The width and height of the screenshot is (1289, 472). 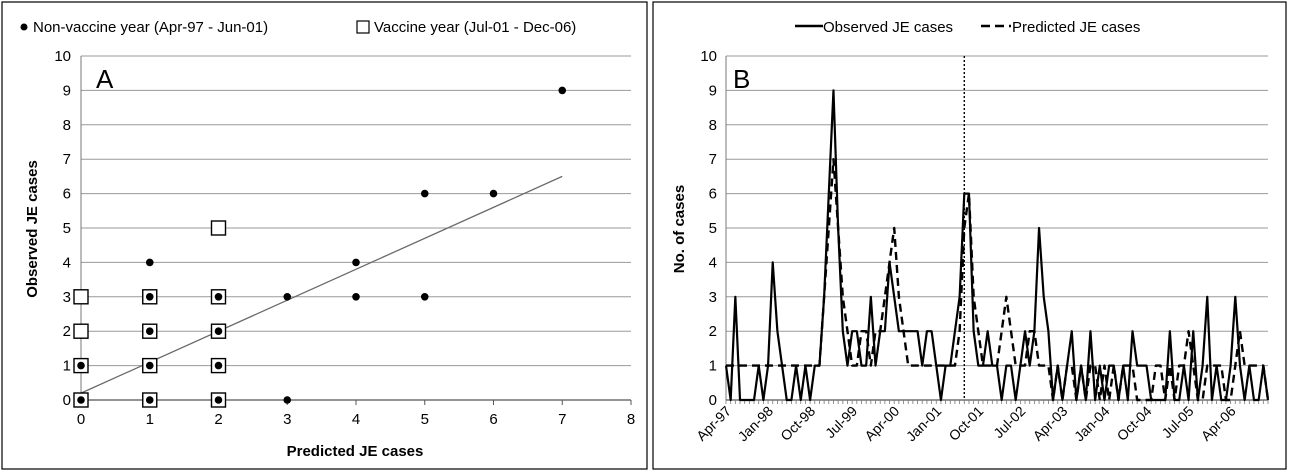 What do you see at coordinates (355, 451) in the screenshot?
I see `panel-a-x-axis-title: Predicted JE cases` at bounding box center [355, 451].